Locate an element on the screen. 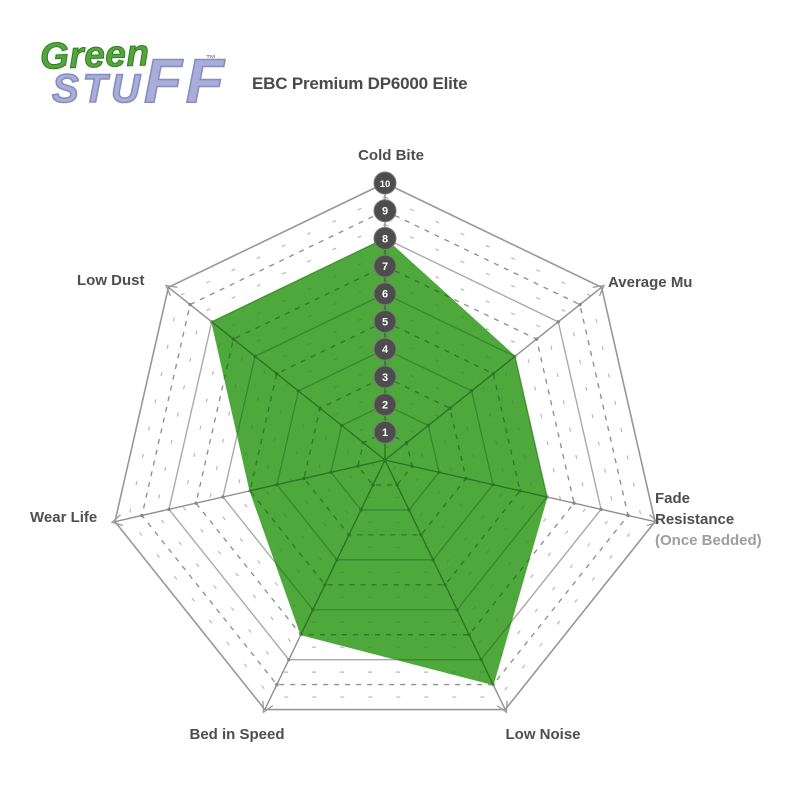 The height and width of the screenshot is (797, 800). axis-label-low-noise: Low Noise is located at coordinates (543, 734).